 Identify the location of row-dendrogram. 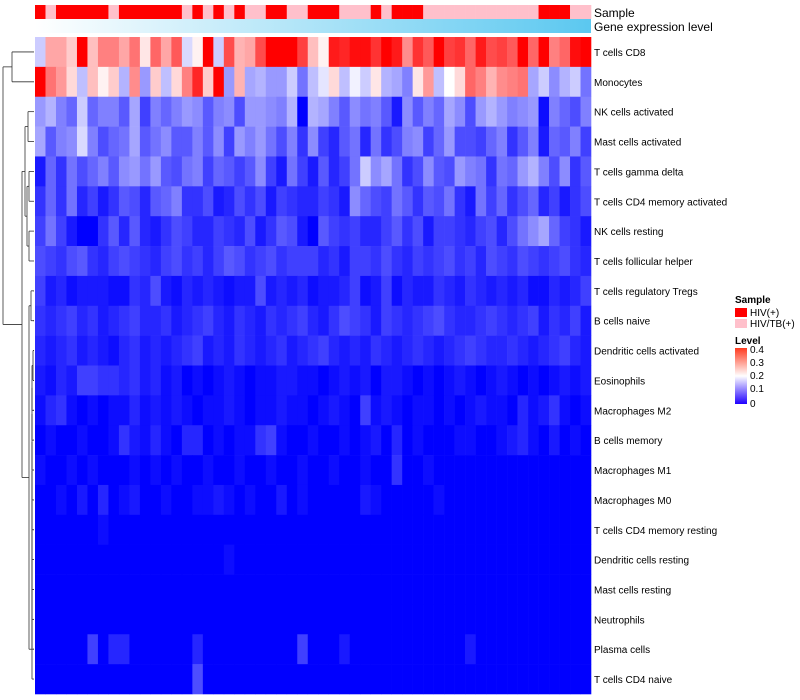
(18, 365).